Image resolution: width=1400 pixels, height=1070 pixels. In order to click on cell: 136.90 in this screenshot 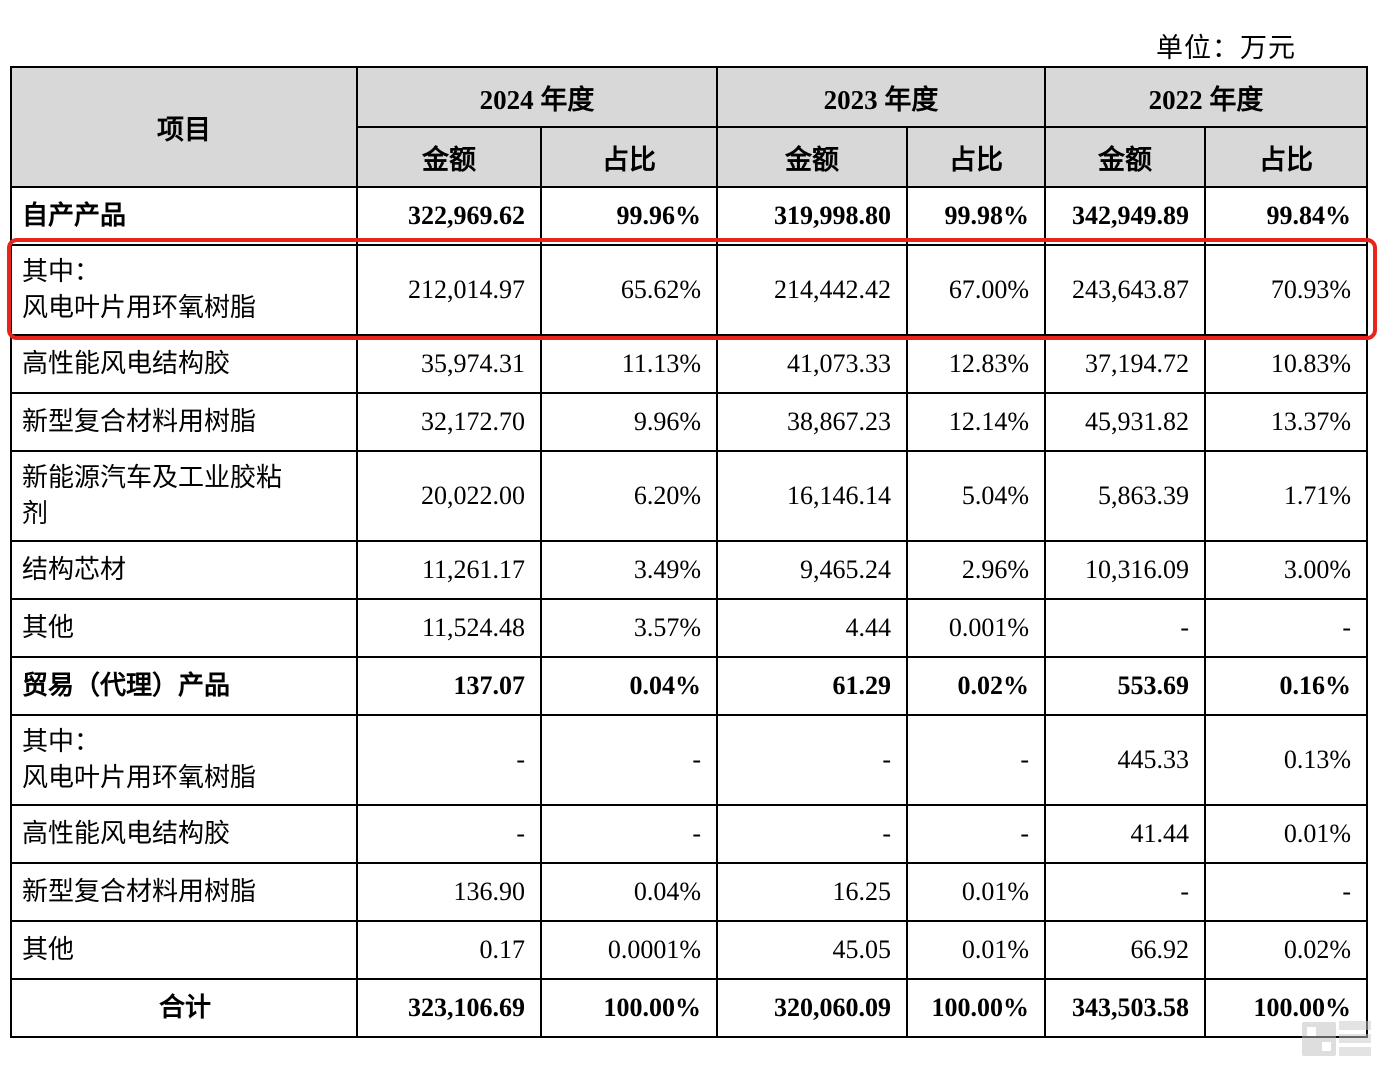, I will do `click(449, 892)`.